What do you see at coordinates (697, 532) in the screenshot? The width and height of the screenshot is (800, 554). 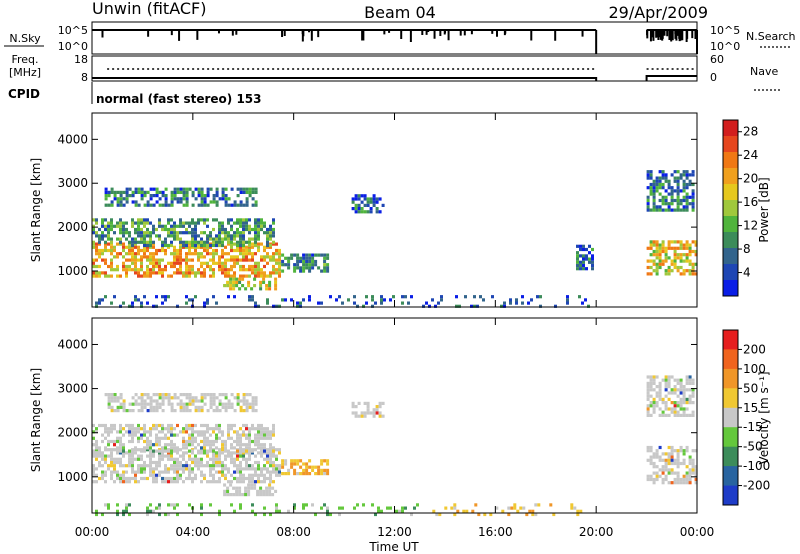 I see `x-tick-label: 00:00` at bounding box center [697, 532].